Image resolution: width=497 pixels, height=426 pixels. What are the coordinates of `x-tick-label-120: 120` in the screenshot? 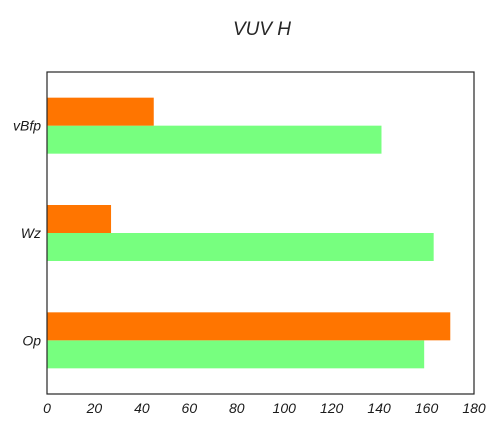 It's located at (332, 408).